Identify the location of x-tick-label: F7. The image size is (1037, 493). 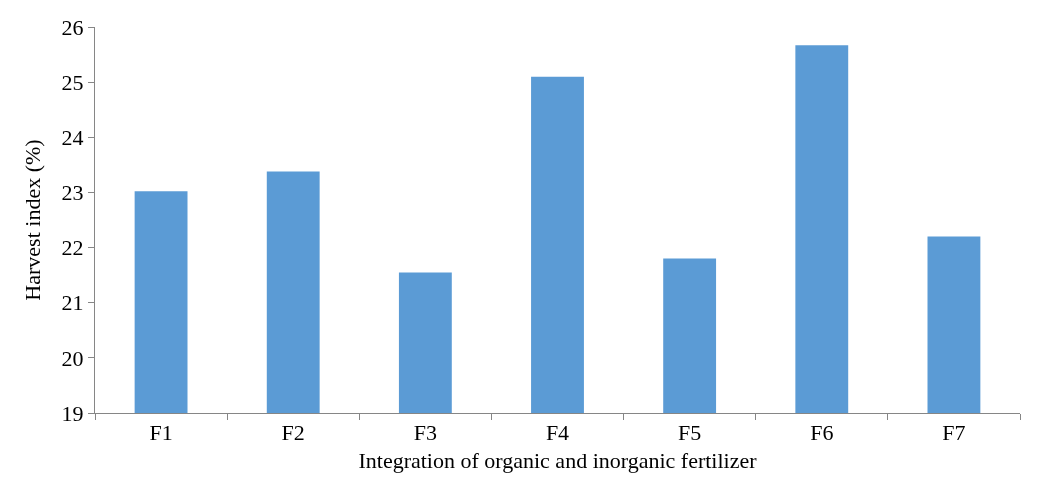
(954, 433).